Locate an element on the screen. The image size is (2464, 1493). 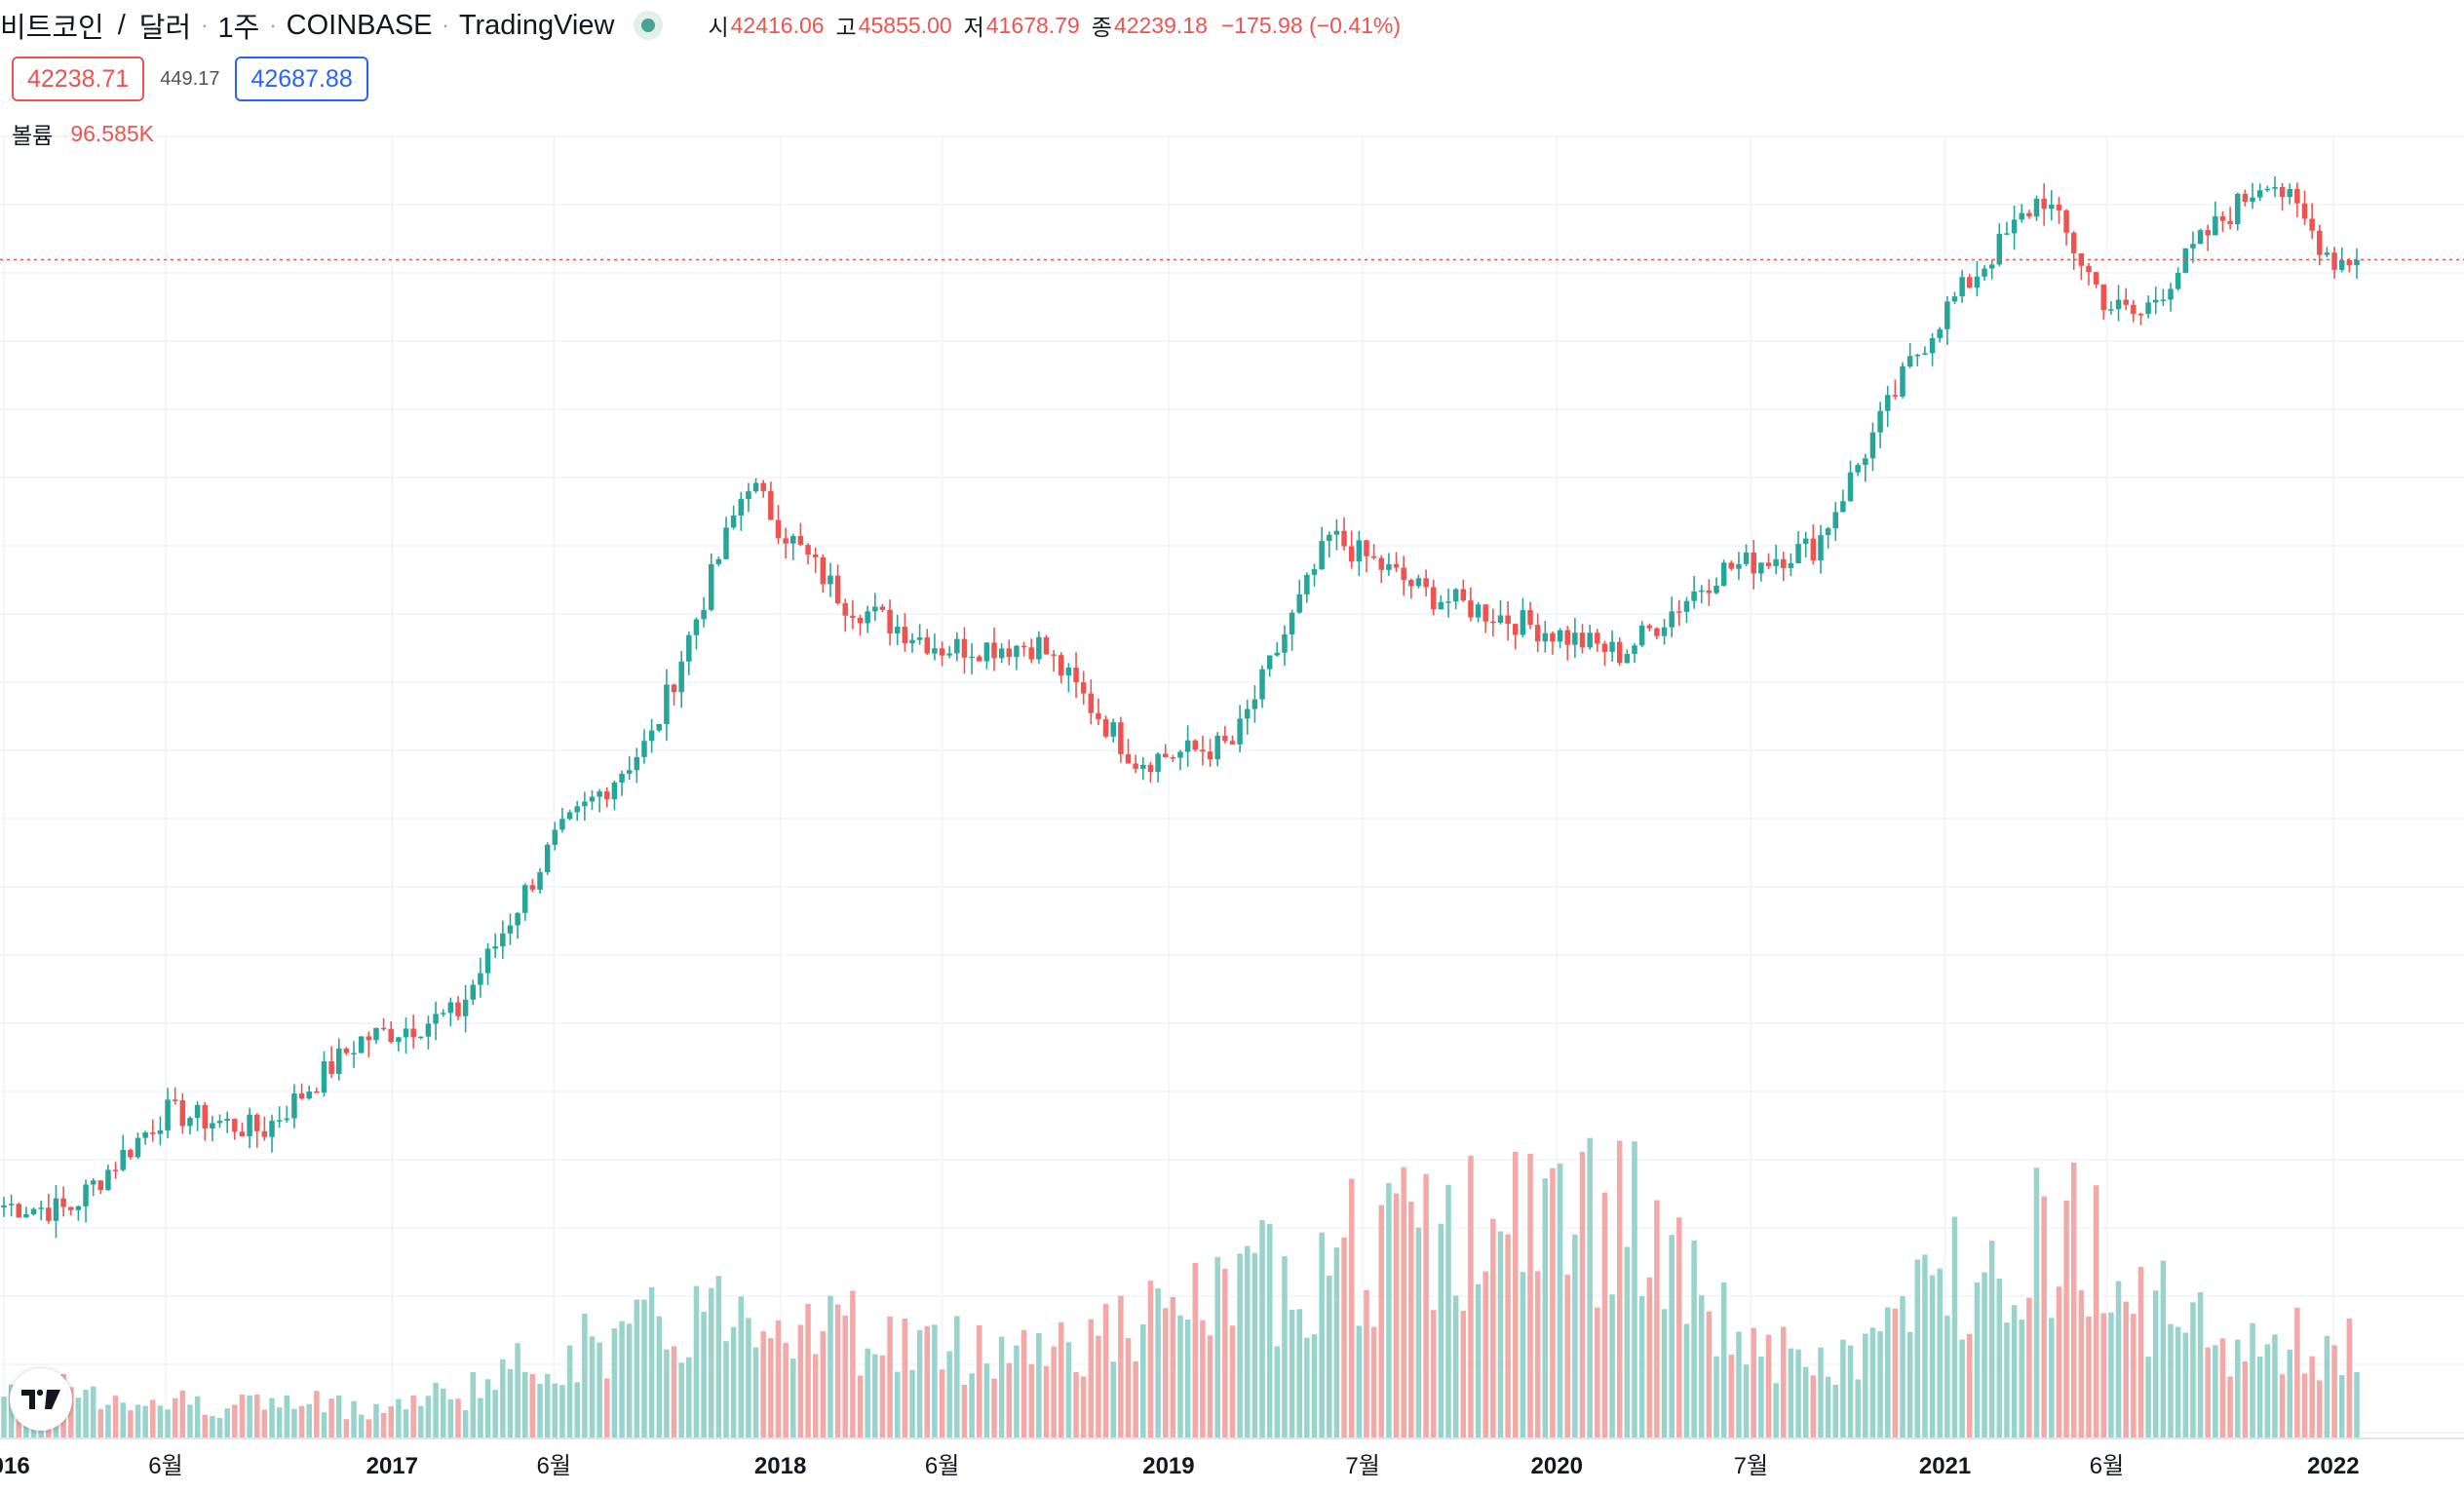
market-status-icon is located at coordinates (649, 25).